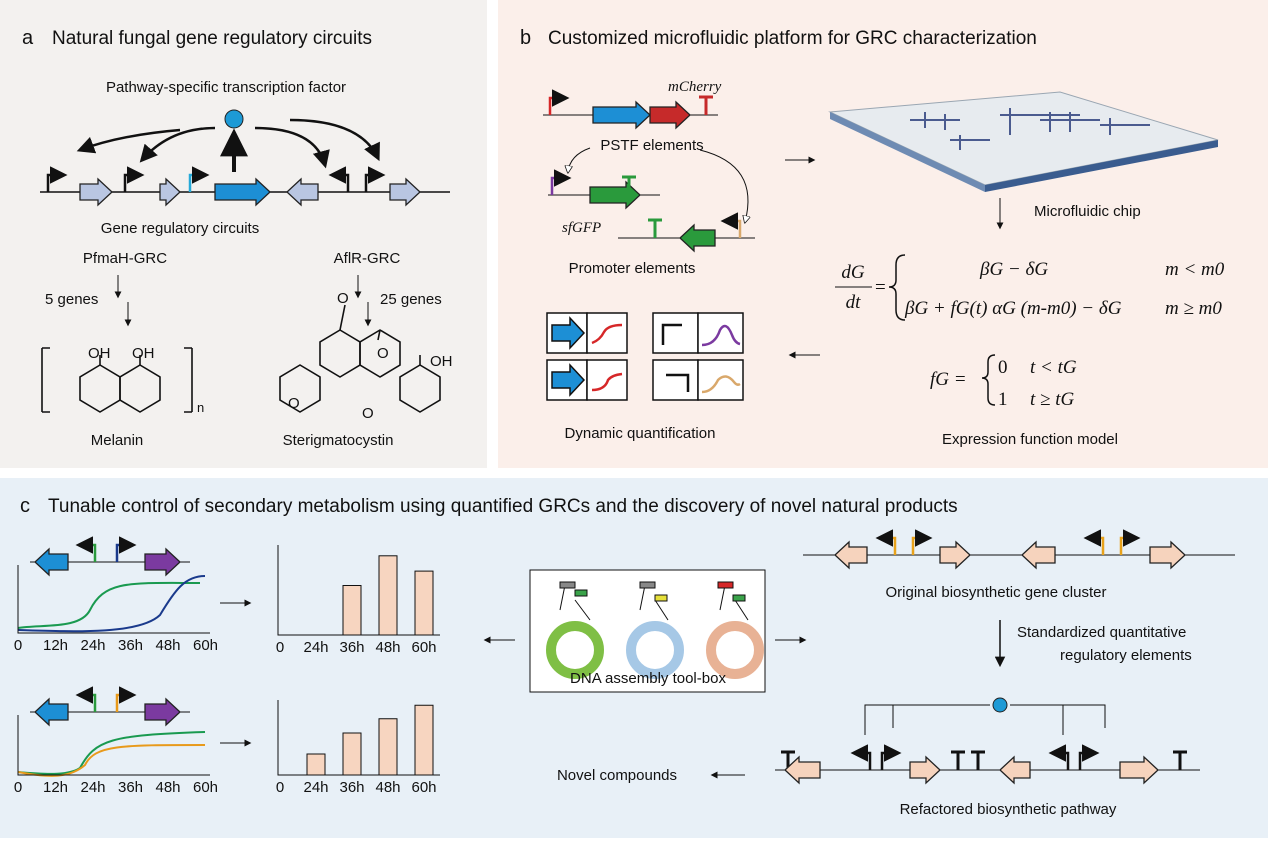  What do you see at coordinates (1101, 632) in the screenshot?
I see `standard-label: Standardized quantitative` at bounding box center [1101, 632].